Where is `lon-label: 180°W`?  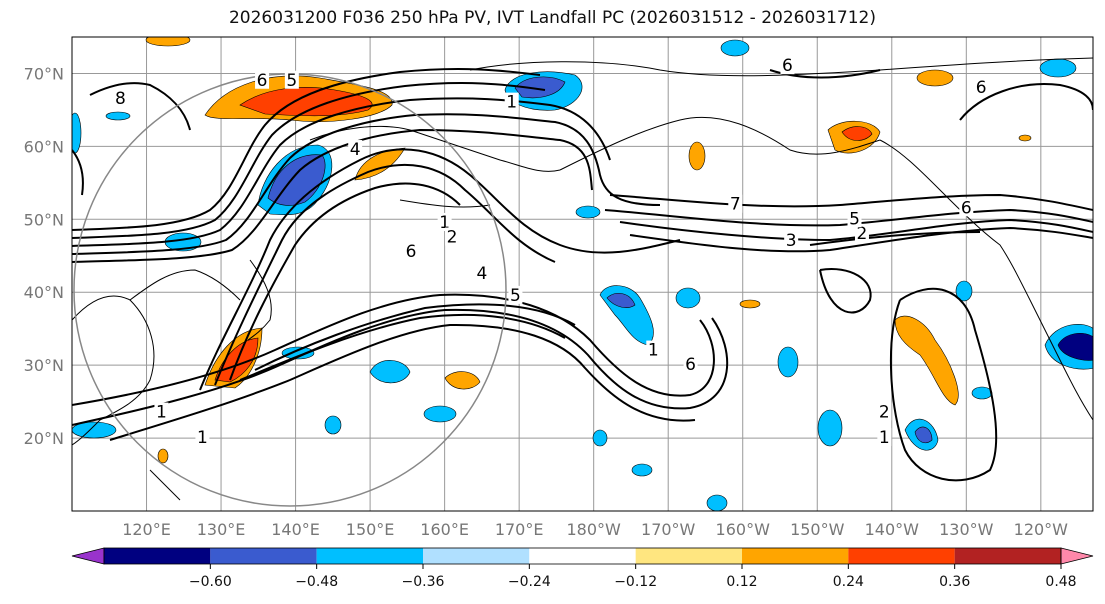
lon-label: 180°W is located at coordinates (593, 529).